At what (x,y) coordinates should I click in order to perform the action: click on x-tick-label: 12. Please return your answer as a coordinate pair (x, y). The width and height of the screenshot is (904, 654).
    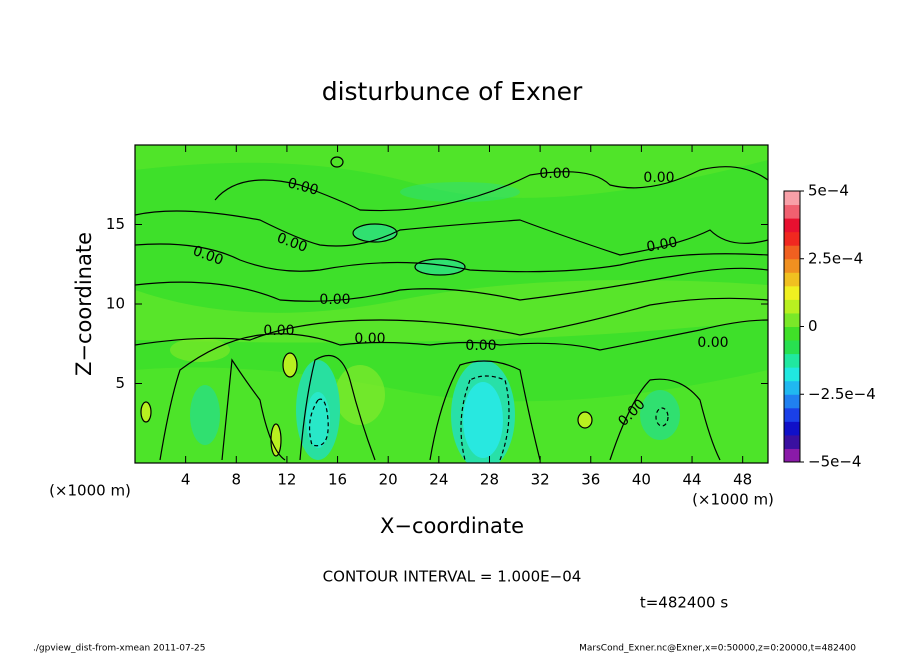
    Looking at the image, I should click on (286, 480).